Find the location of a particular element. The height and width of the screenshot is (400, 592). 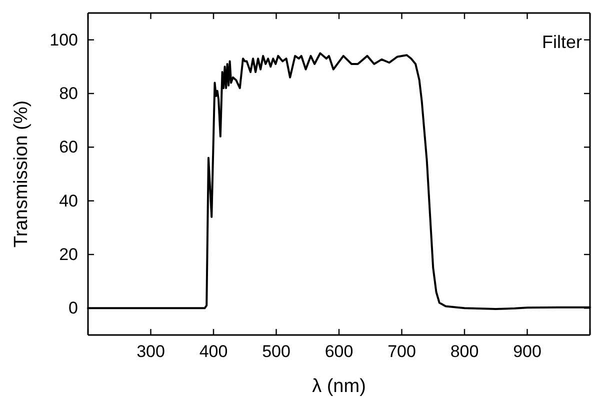

x-tick-label: 700 is located at coordinates (402, 352).